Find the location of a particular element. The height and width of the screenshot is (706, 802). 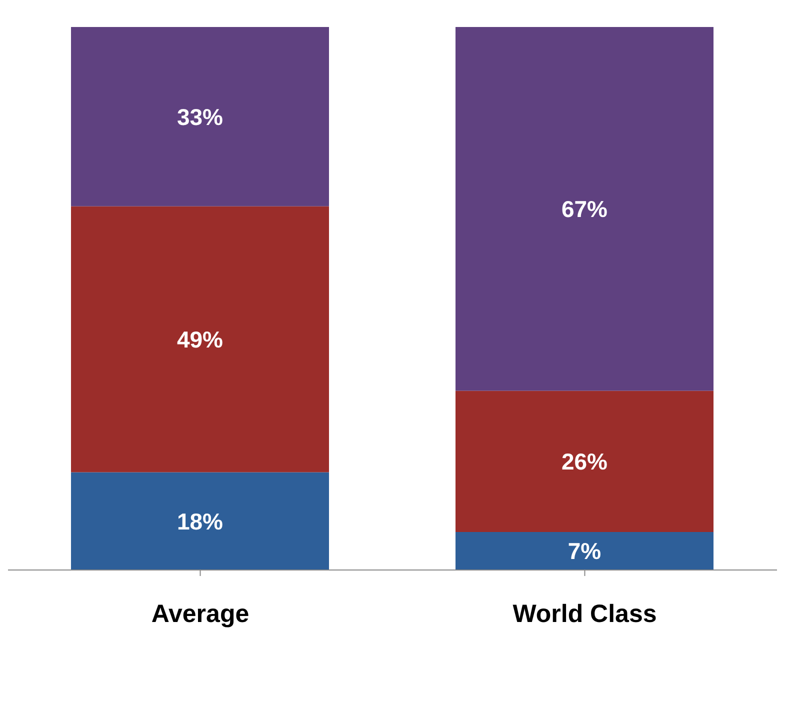

data-label: 26% is located at coordinates (584, 461).